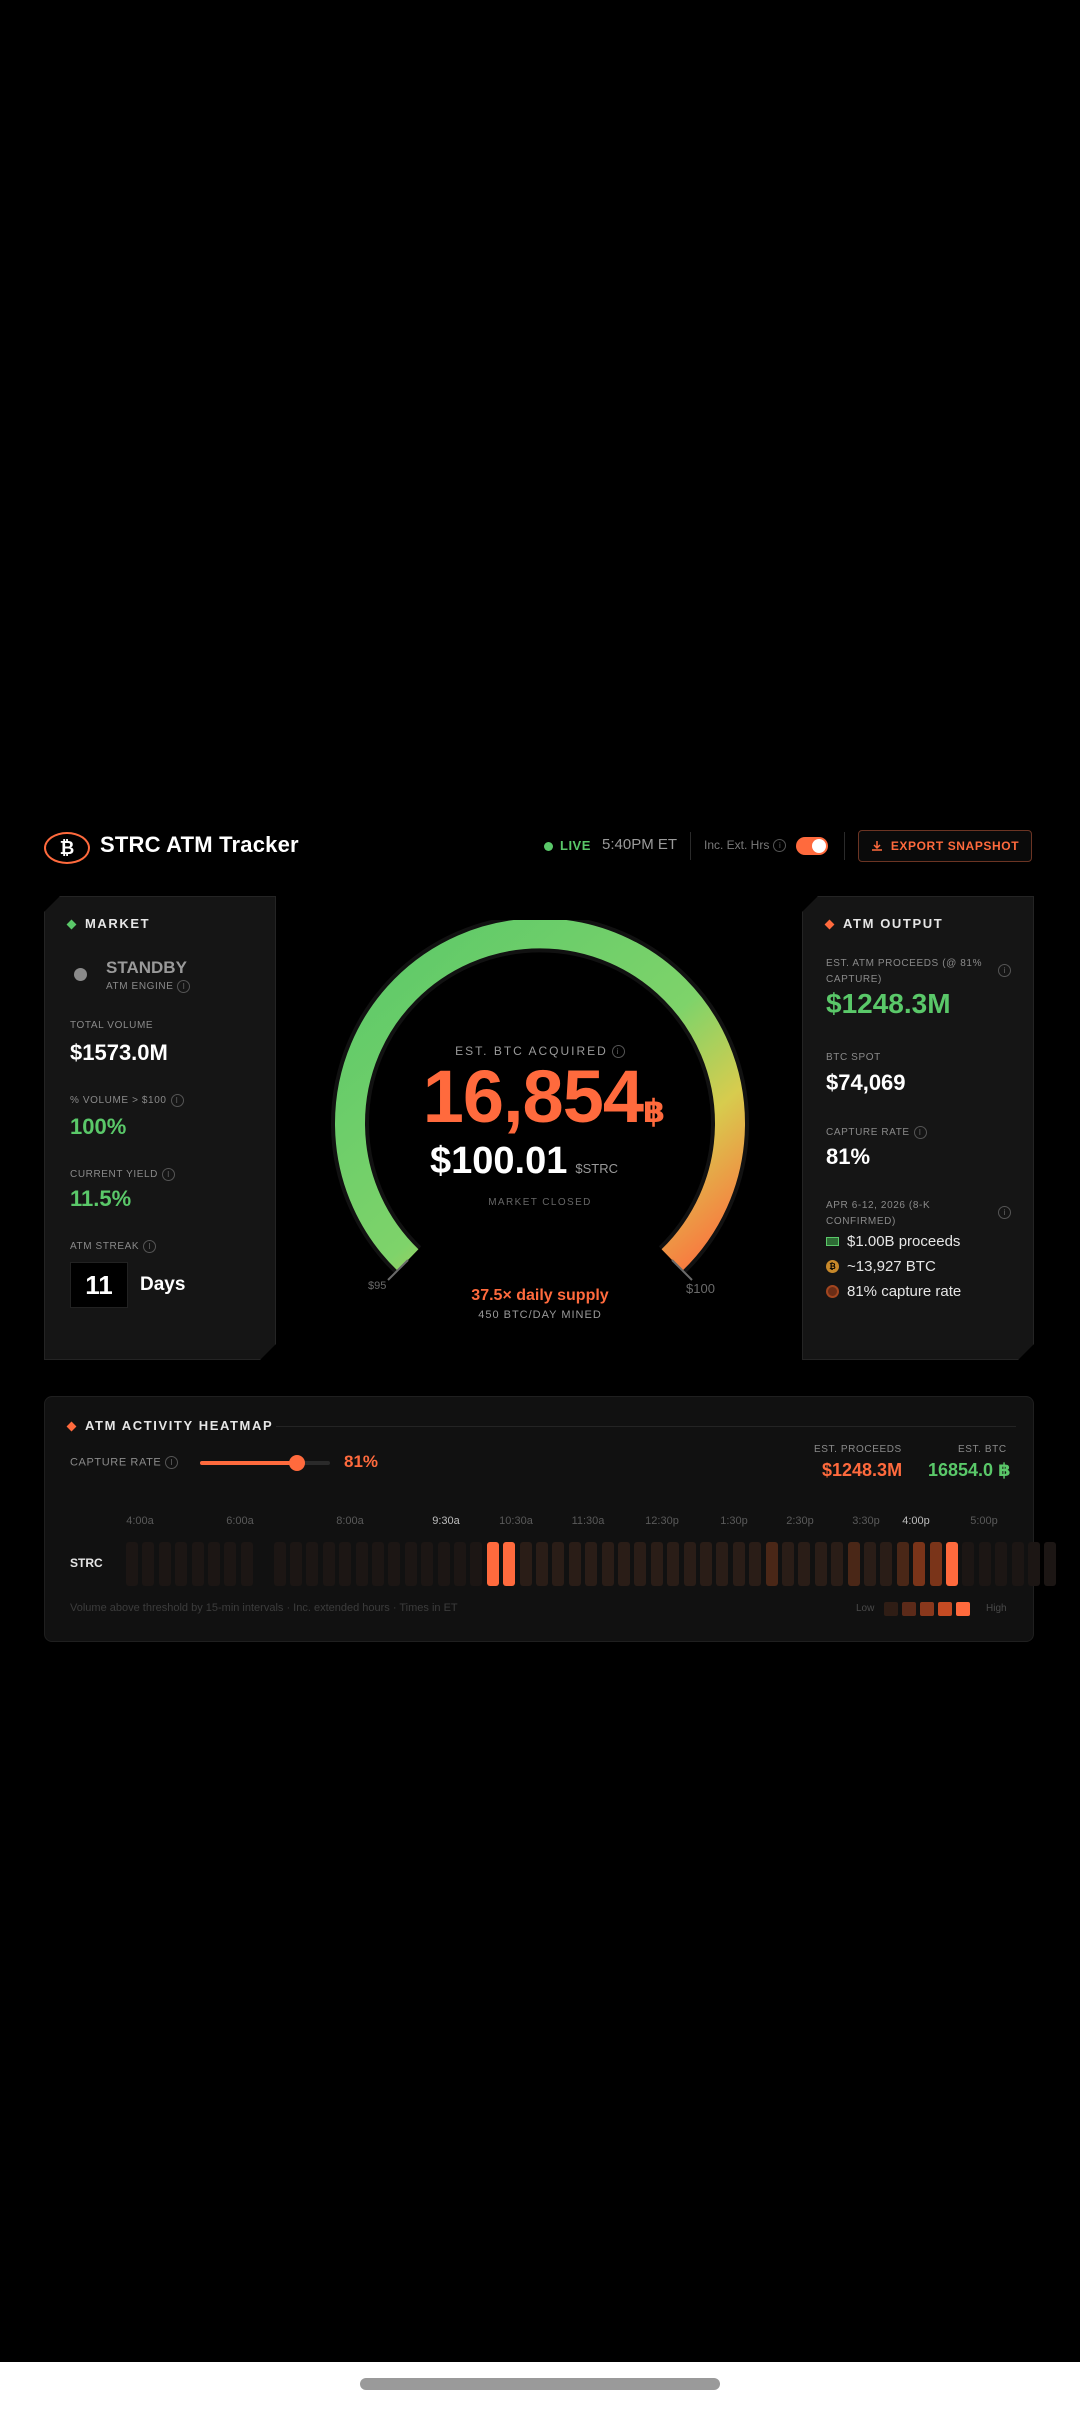 Image resolution: width=1080 pixels, height=2412 pixels. Describe the element at coordinates (114, 1175) in the screenshot. I see `yield-label-text: CURRENT YIELD` at that location.